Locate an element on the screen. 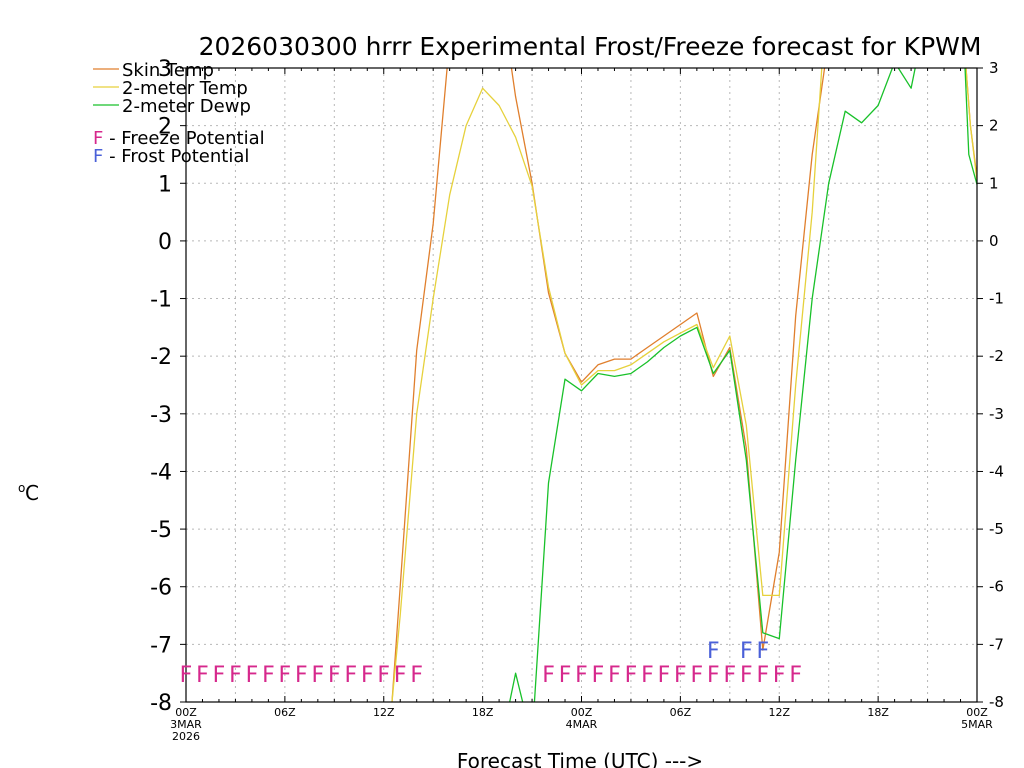  x-tick-label: 3MAR is located at coordinates (186, 724).